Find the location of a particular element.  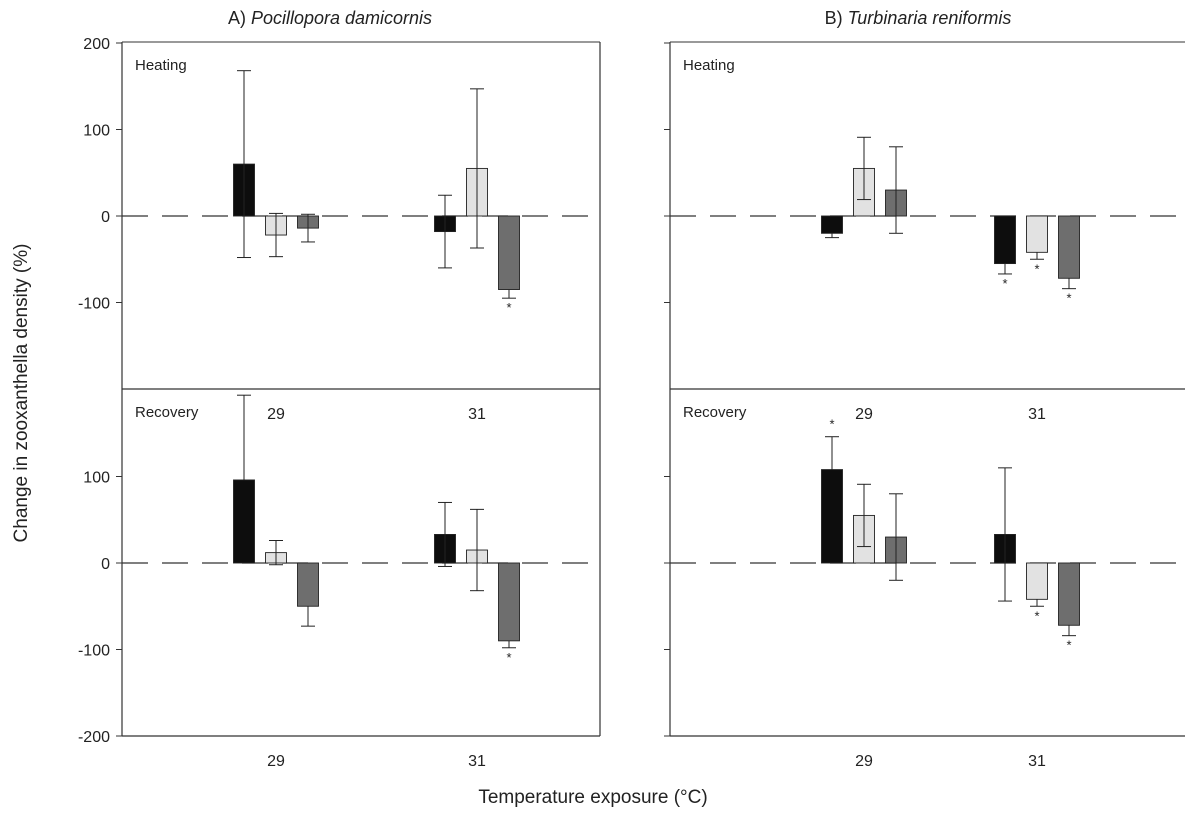

column-title-a-species: Pocillopora damicornis is located at coordinates (341, 18).